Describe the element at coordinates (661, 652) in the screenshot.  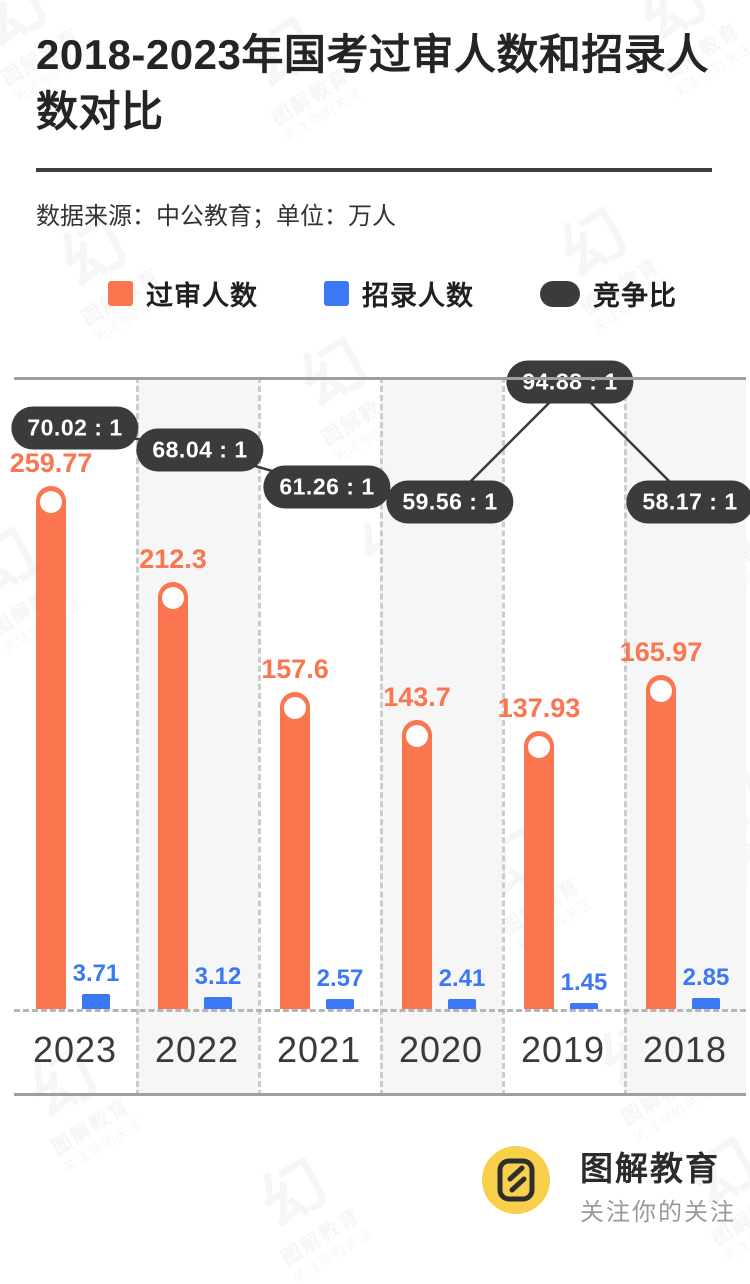
I see `approved-value-label: 165.97` at that location.